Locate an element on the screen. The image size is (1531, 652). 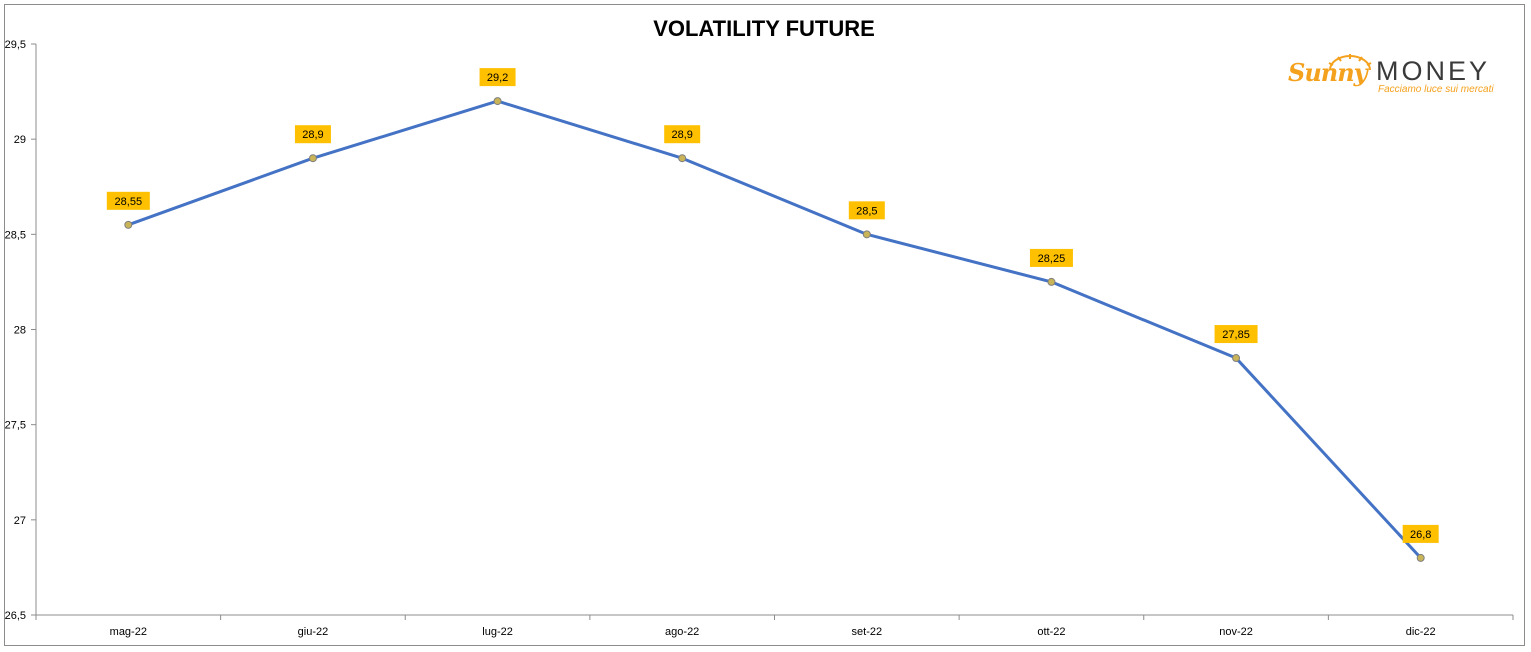
logo-brand-sunny: Sunny is located at coordinates (1328, 72).